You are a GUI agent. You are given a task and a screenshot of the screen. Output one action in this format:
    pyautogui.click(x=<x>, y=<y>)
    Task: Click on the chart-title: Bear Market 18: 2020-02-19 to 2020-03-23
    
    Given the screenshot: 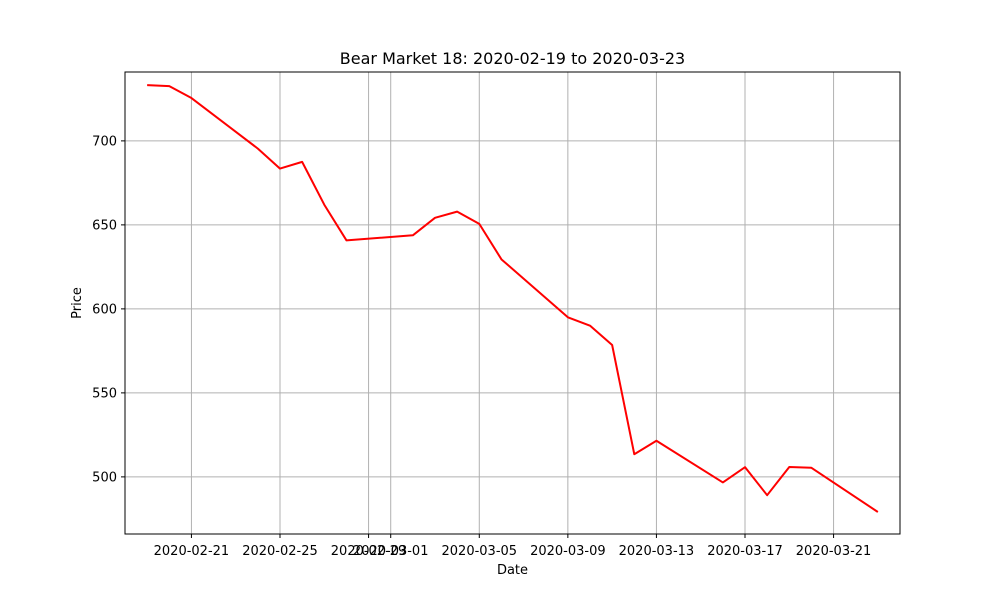 What is the action you would take?
    pyautogui.click(x=512, y=58)
    